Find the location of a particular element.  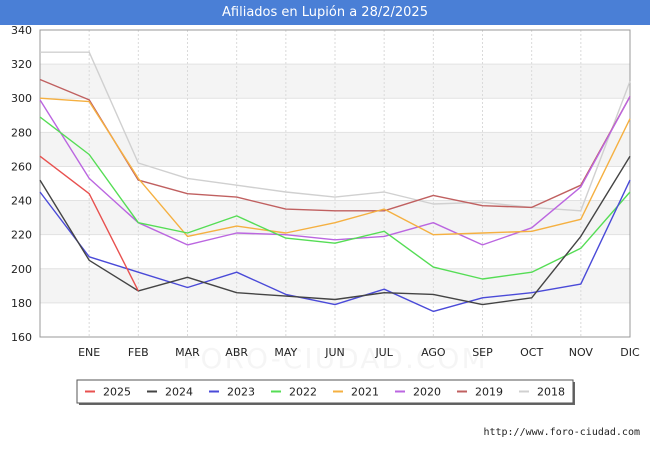

y-tick-label: 300 is located at coordinates (21, 98).